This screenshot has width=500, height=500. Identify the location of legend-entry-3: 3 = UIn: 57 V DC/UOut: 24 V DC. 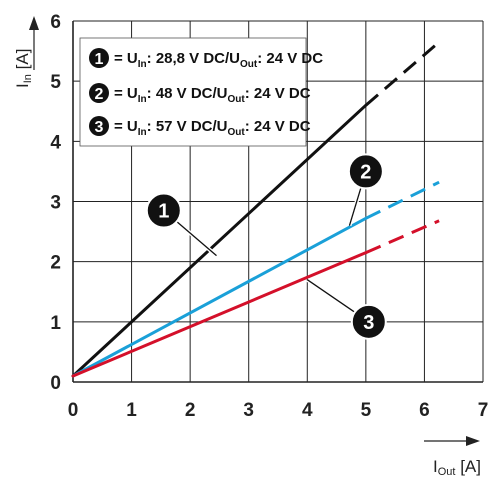
(200, 127).